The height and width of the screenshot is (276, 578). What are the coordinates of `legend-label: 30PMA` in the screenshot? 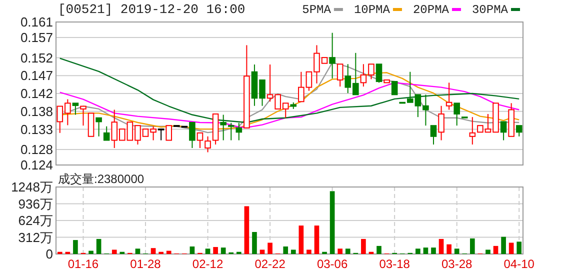 It's located at (490, 10).